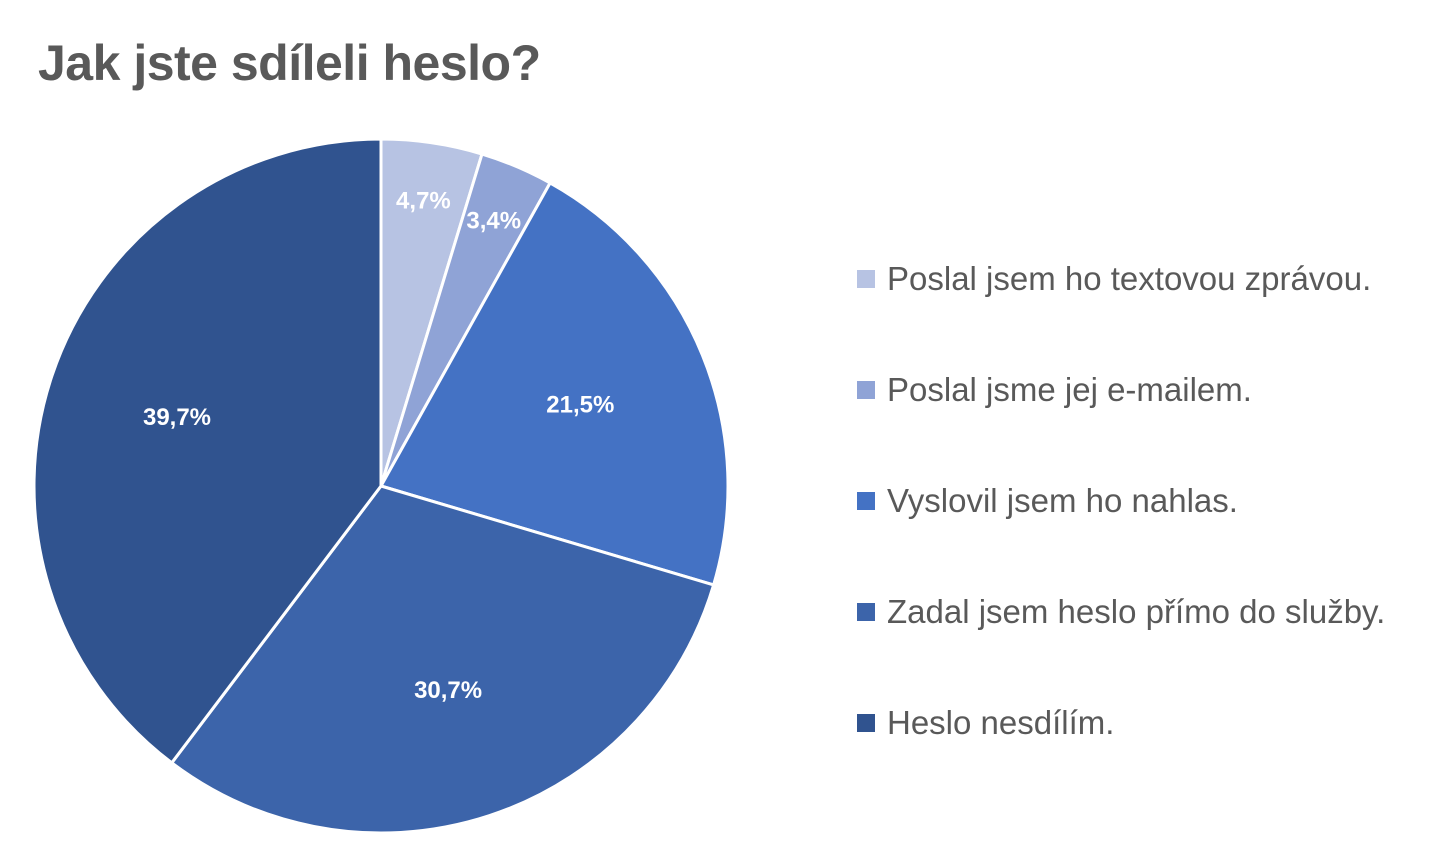 This screenshot has width=1447, height=842. What do you see at coordinates (493, 221) in the screenshot?
I see `slice-data-label: 3,4%` at bounding box center [493, 221].